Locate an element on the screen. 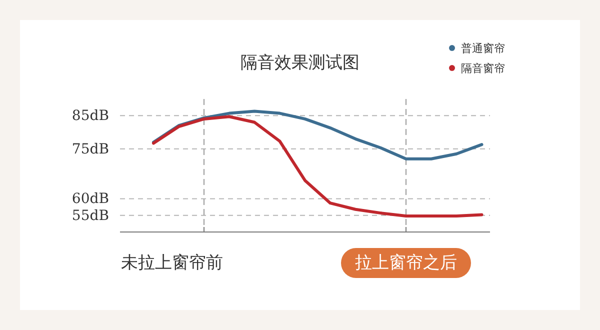 The image size is (600, 330). text: 未拉上窗帘前 is located at coordinates (172, 263).